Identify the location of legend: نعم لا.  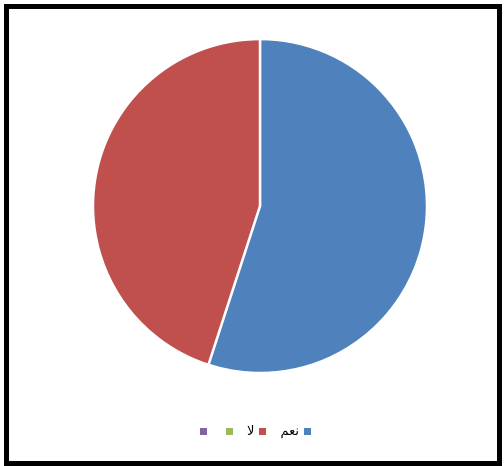
(253, 431).